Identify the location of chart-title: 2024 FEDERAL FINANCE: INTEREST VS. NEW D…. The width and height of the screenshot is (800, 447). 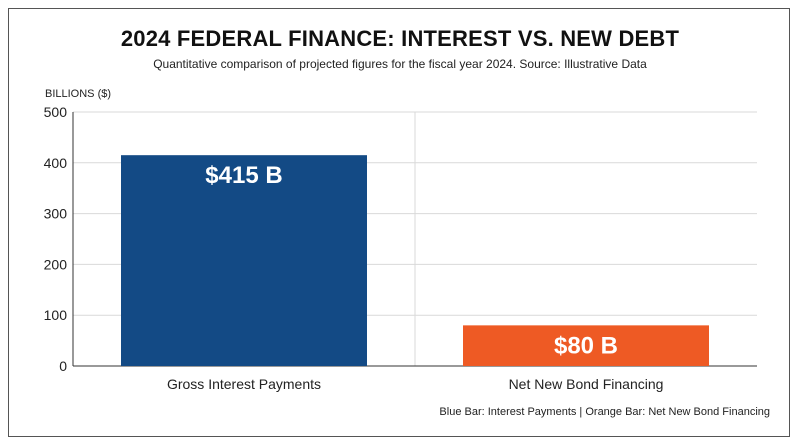
(400, 38).